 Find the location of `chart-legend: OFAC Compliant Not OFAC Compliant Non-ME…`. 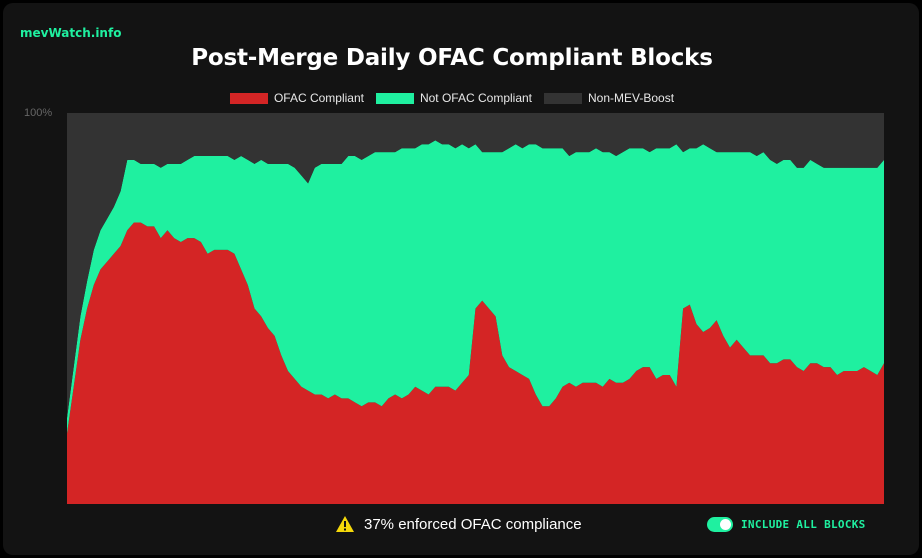

chart-legend: OFAC Compliant Not OFAC Compliant Non-ME… is located at coordinates (452, 98).